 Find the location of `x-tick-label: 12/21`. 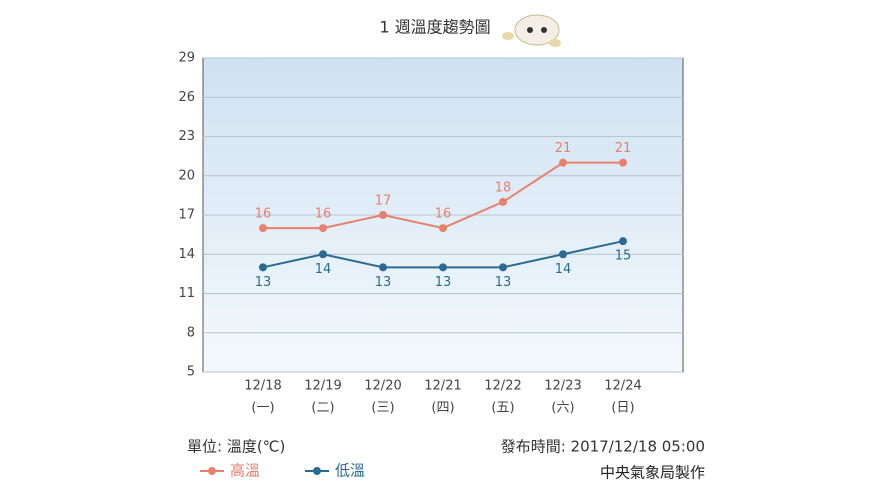

x-tick-label: 12/21 is located at coordinates (442, 386).